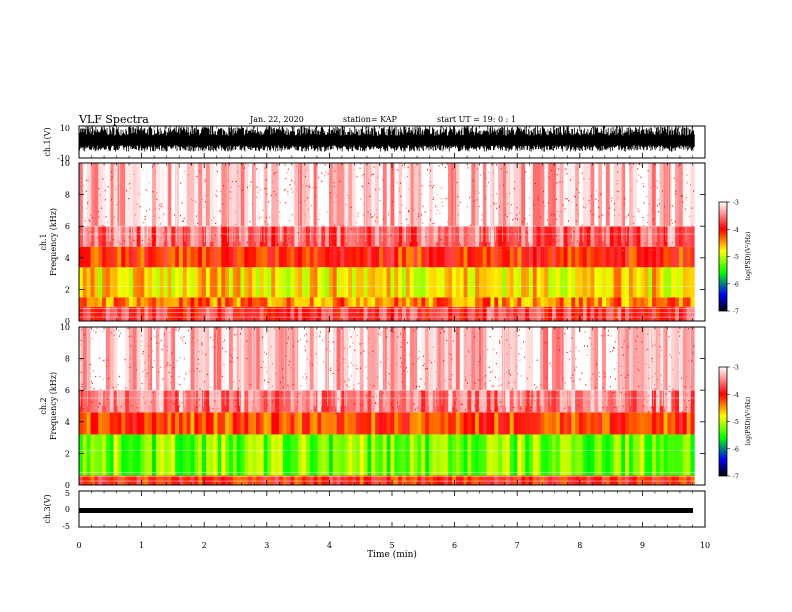 This screenshot has width=792, height=612. I want to click on colorbar-tick-label: -7, so click(736, 477).